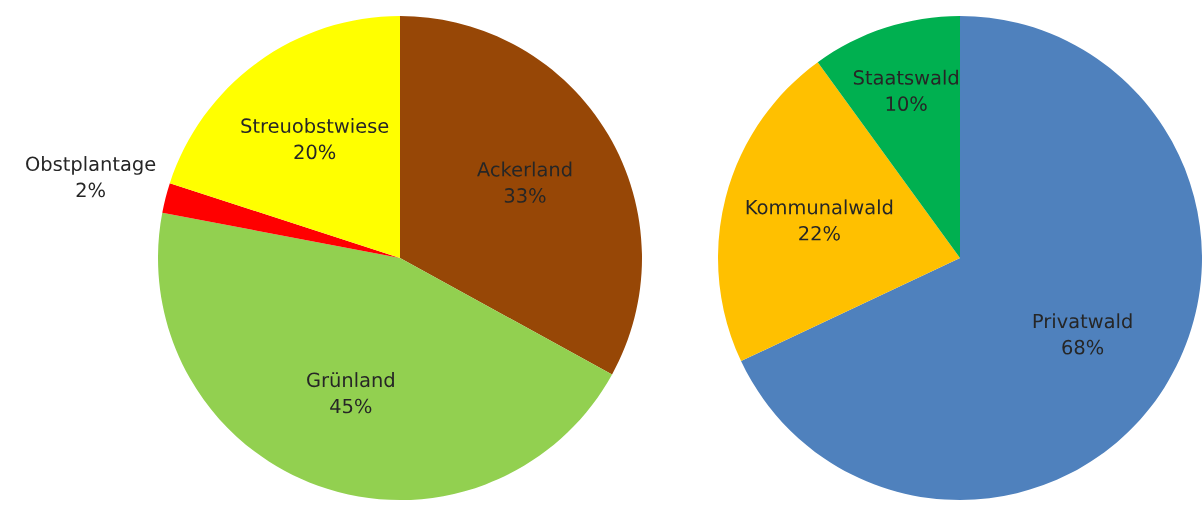 This screenshot has width=1204, height=506. I want to click on slice-label: Kommunalwald, so click(819, 207).